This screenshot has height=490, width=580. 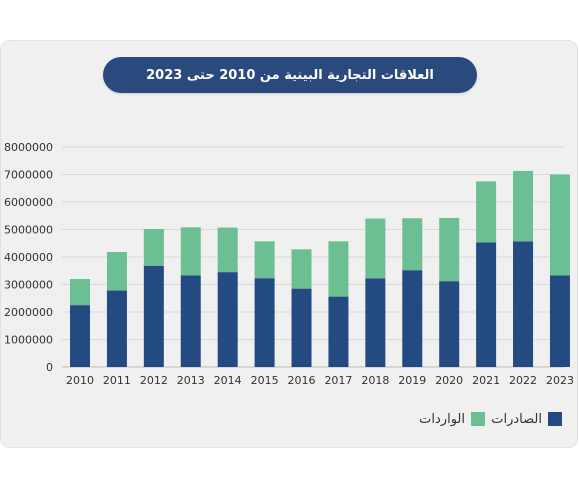 What do you see at coordinates (412, 380) in the screenshot?
I see `x-tick-label: 2019` at bounding box center [412, 380].